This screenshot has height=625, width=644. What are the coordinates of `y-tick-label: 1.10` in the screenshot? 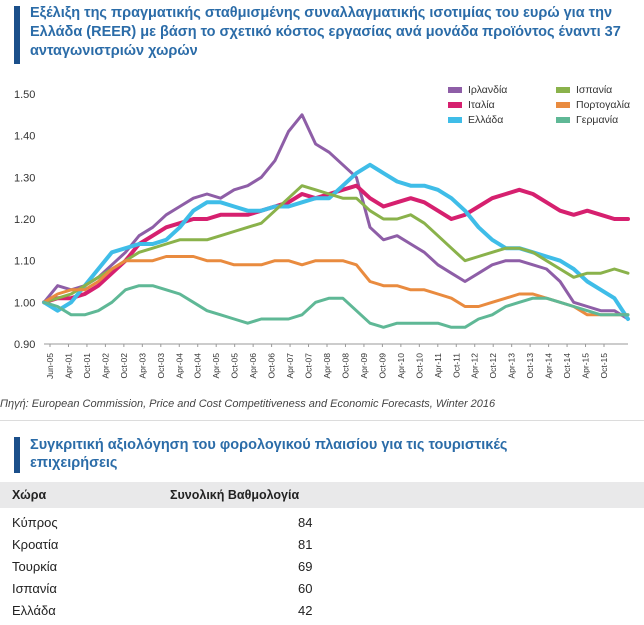 It's located at (24, 262).